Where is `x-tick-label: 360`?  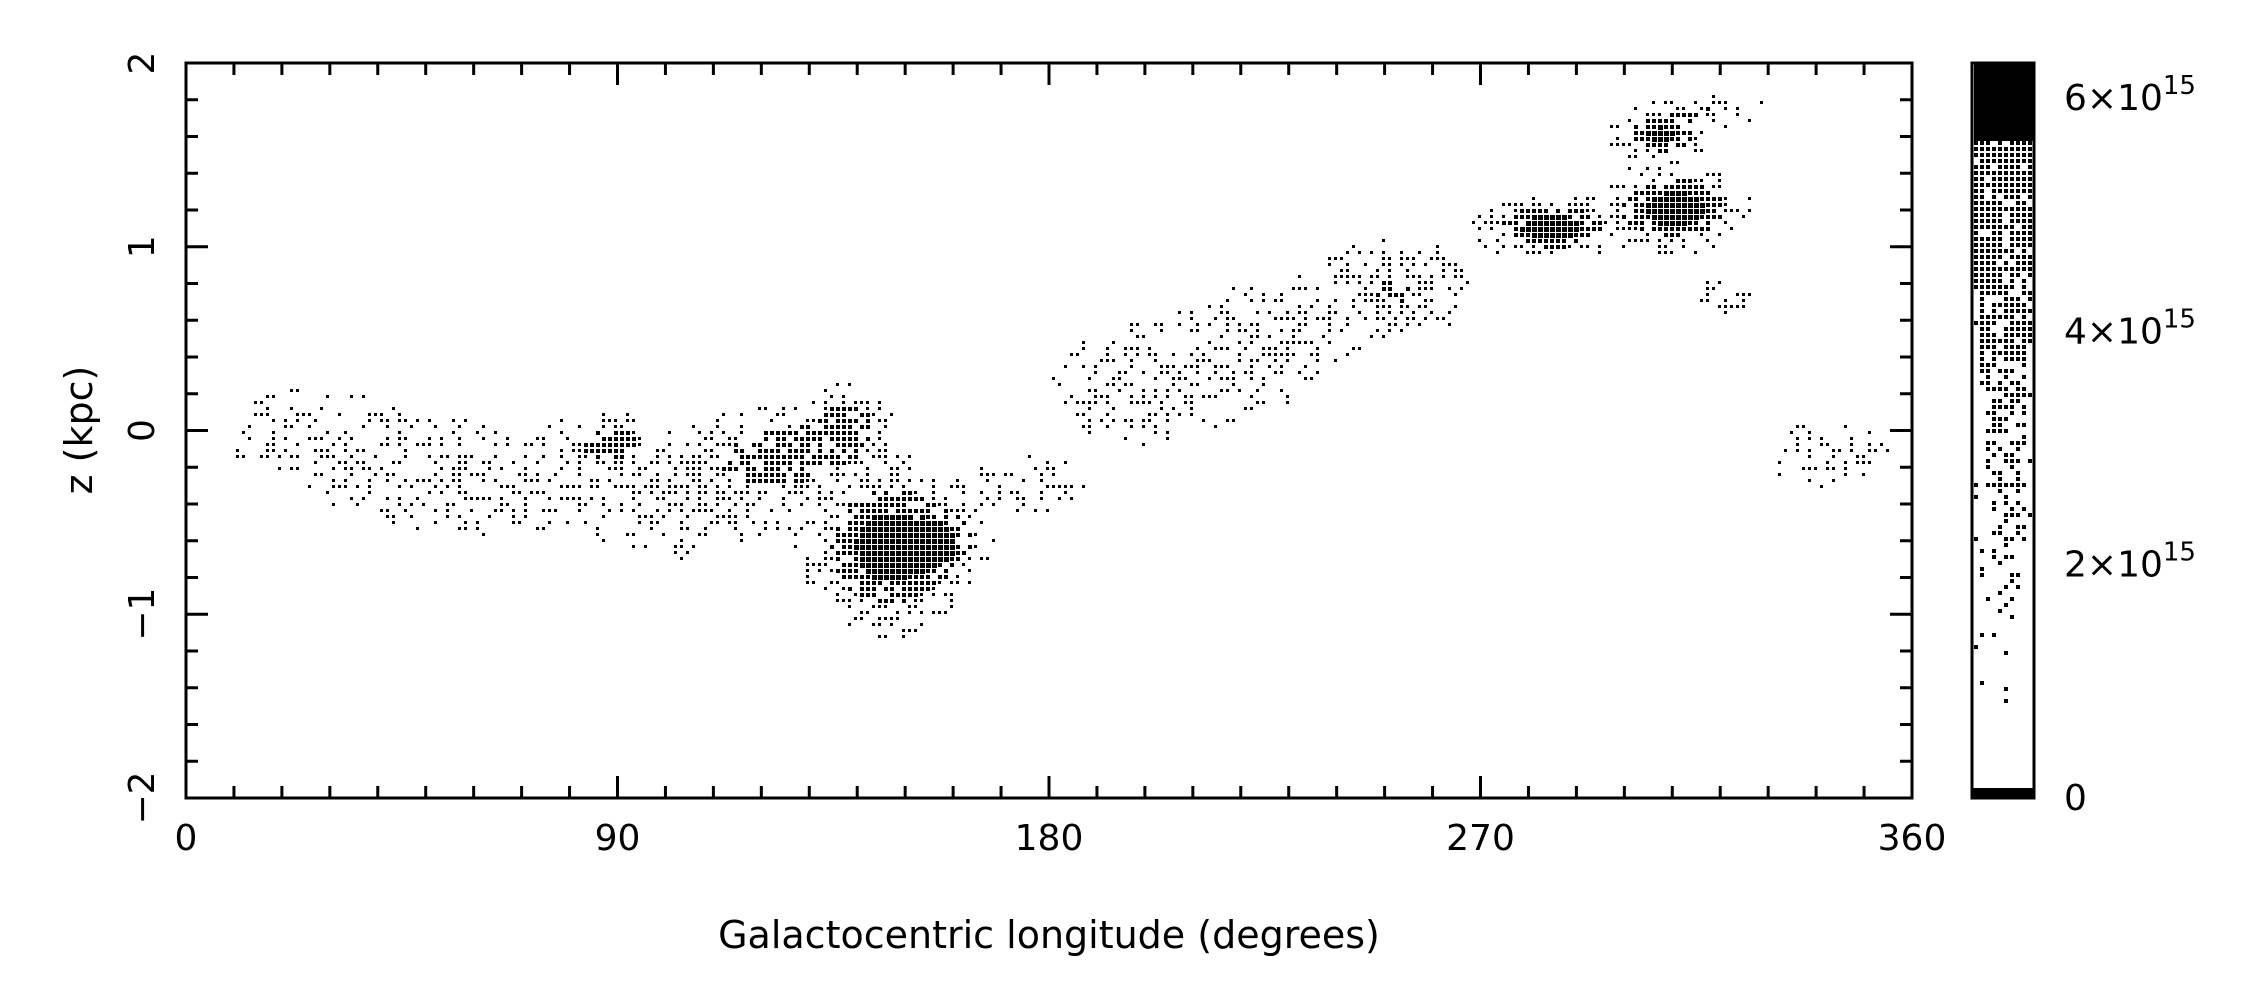 x-tick-label: 360 is located at coordinates (1912, 838).